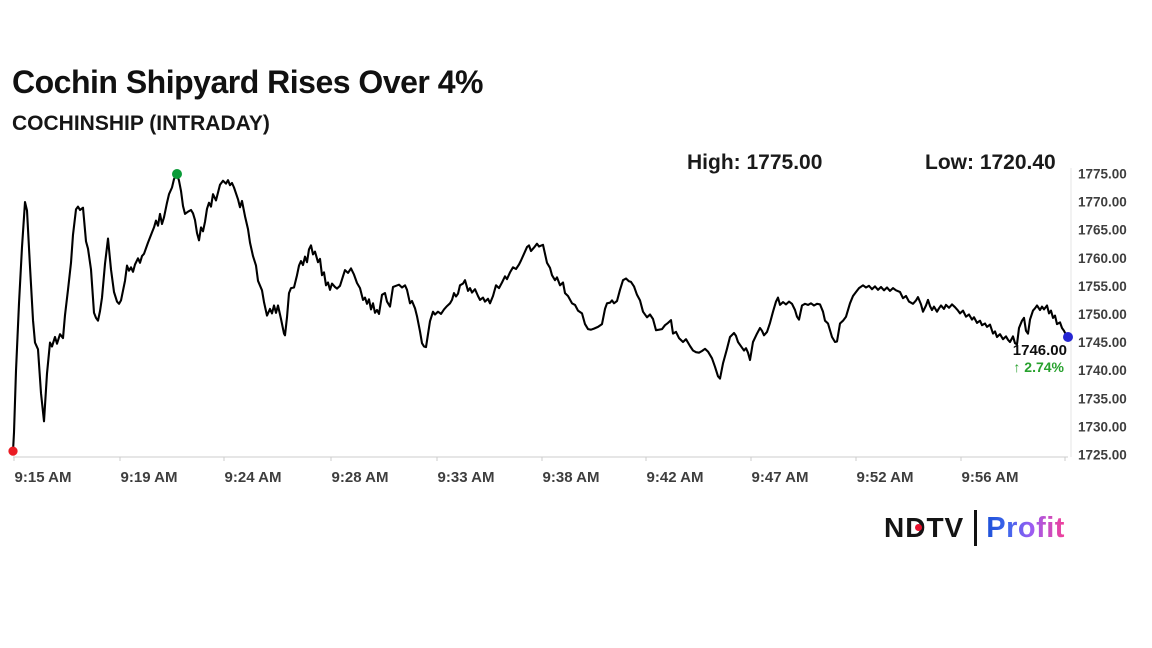  I want to click on x-tick-label: 9:38 AM, so click(571, 477).